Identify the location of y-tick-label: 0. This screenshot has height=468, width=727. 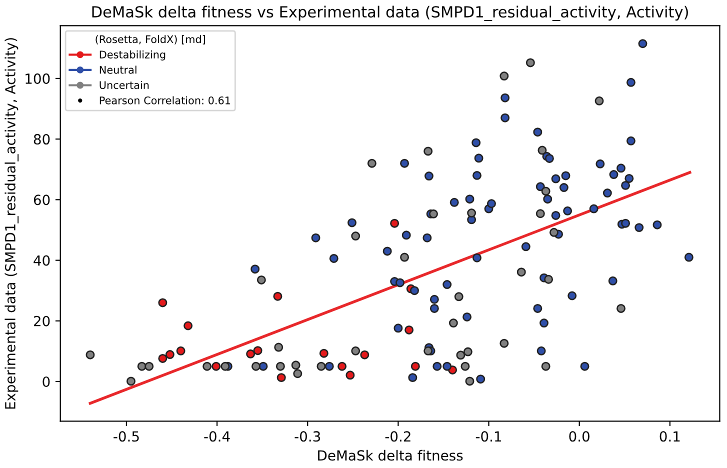
(46, 381).